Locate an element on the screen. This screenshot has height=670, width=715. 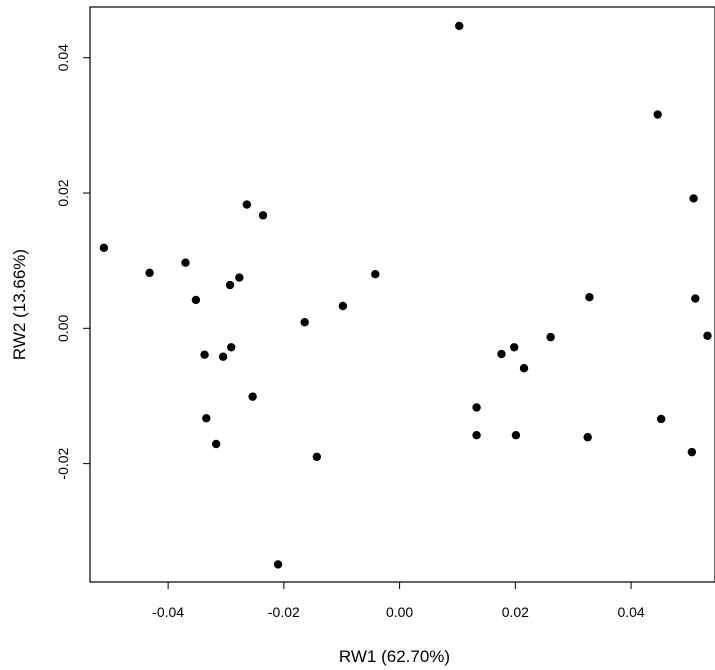
y-tick-label: 0.02 is located at coordinates (63, 192).